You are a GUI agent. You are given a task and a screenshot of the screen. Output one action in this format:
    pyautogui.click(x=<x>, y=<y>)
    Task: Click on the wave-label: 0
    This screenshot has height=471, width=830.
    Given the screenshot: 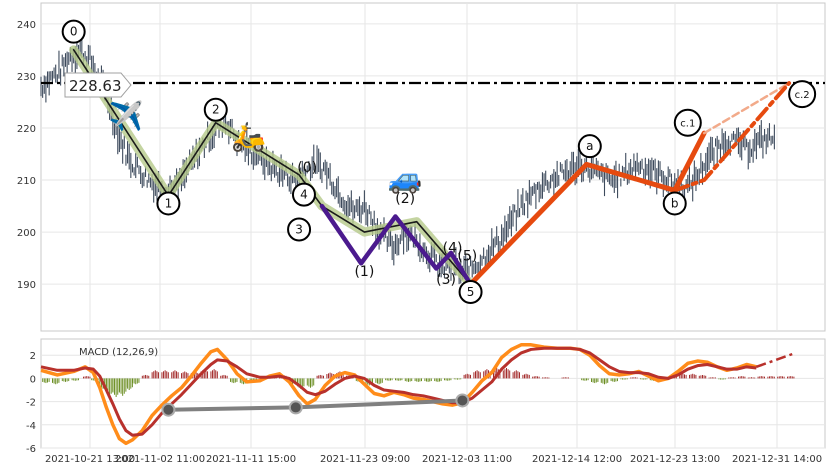 What is the action you would take?
    pyautogui.click(x=74, y=32)
    